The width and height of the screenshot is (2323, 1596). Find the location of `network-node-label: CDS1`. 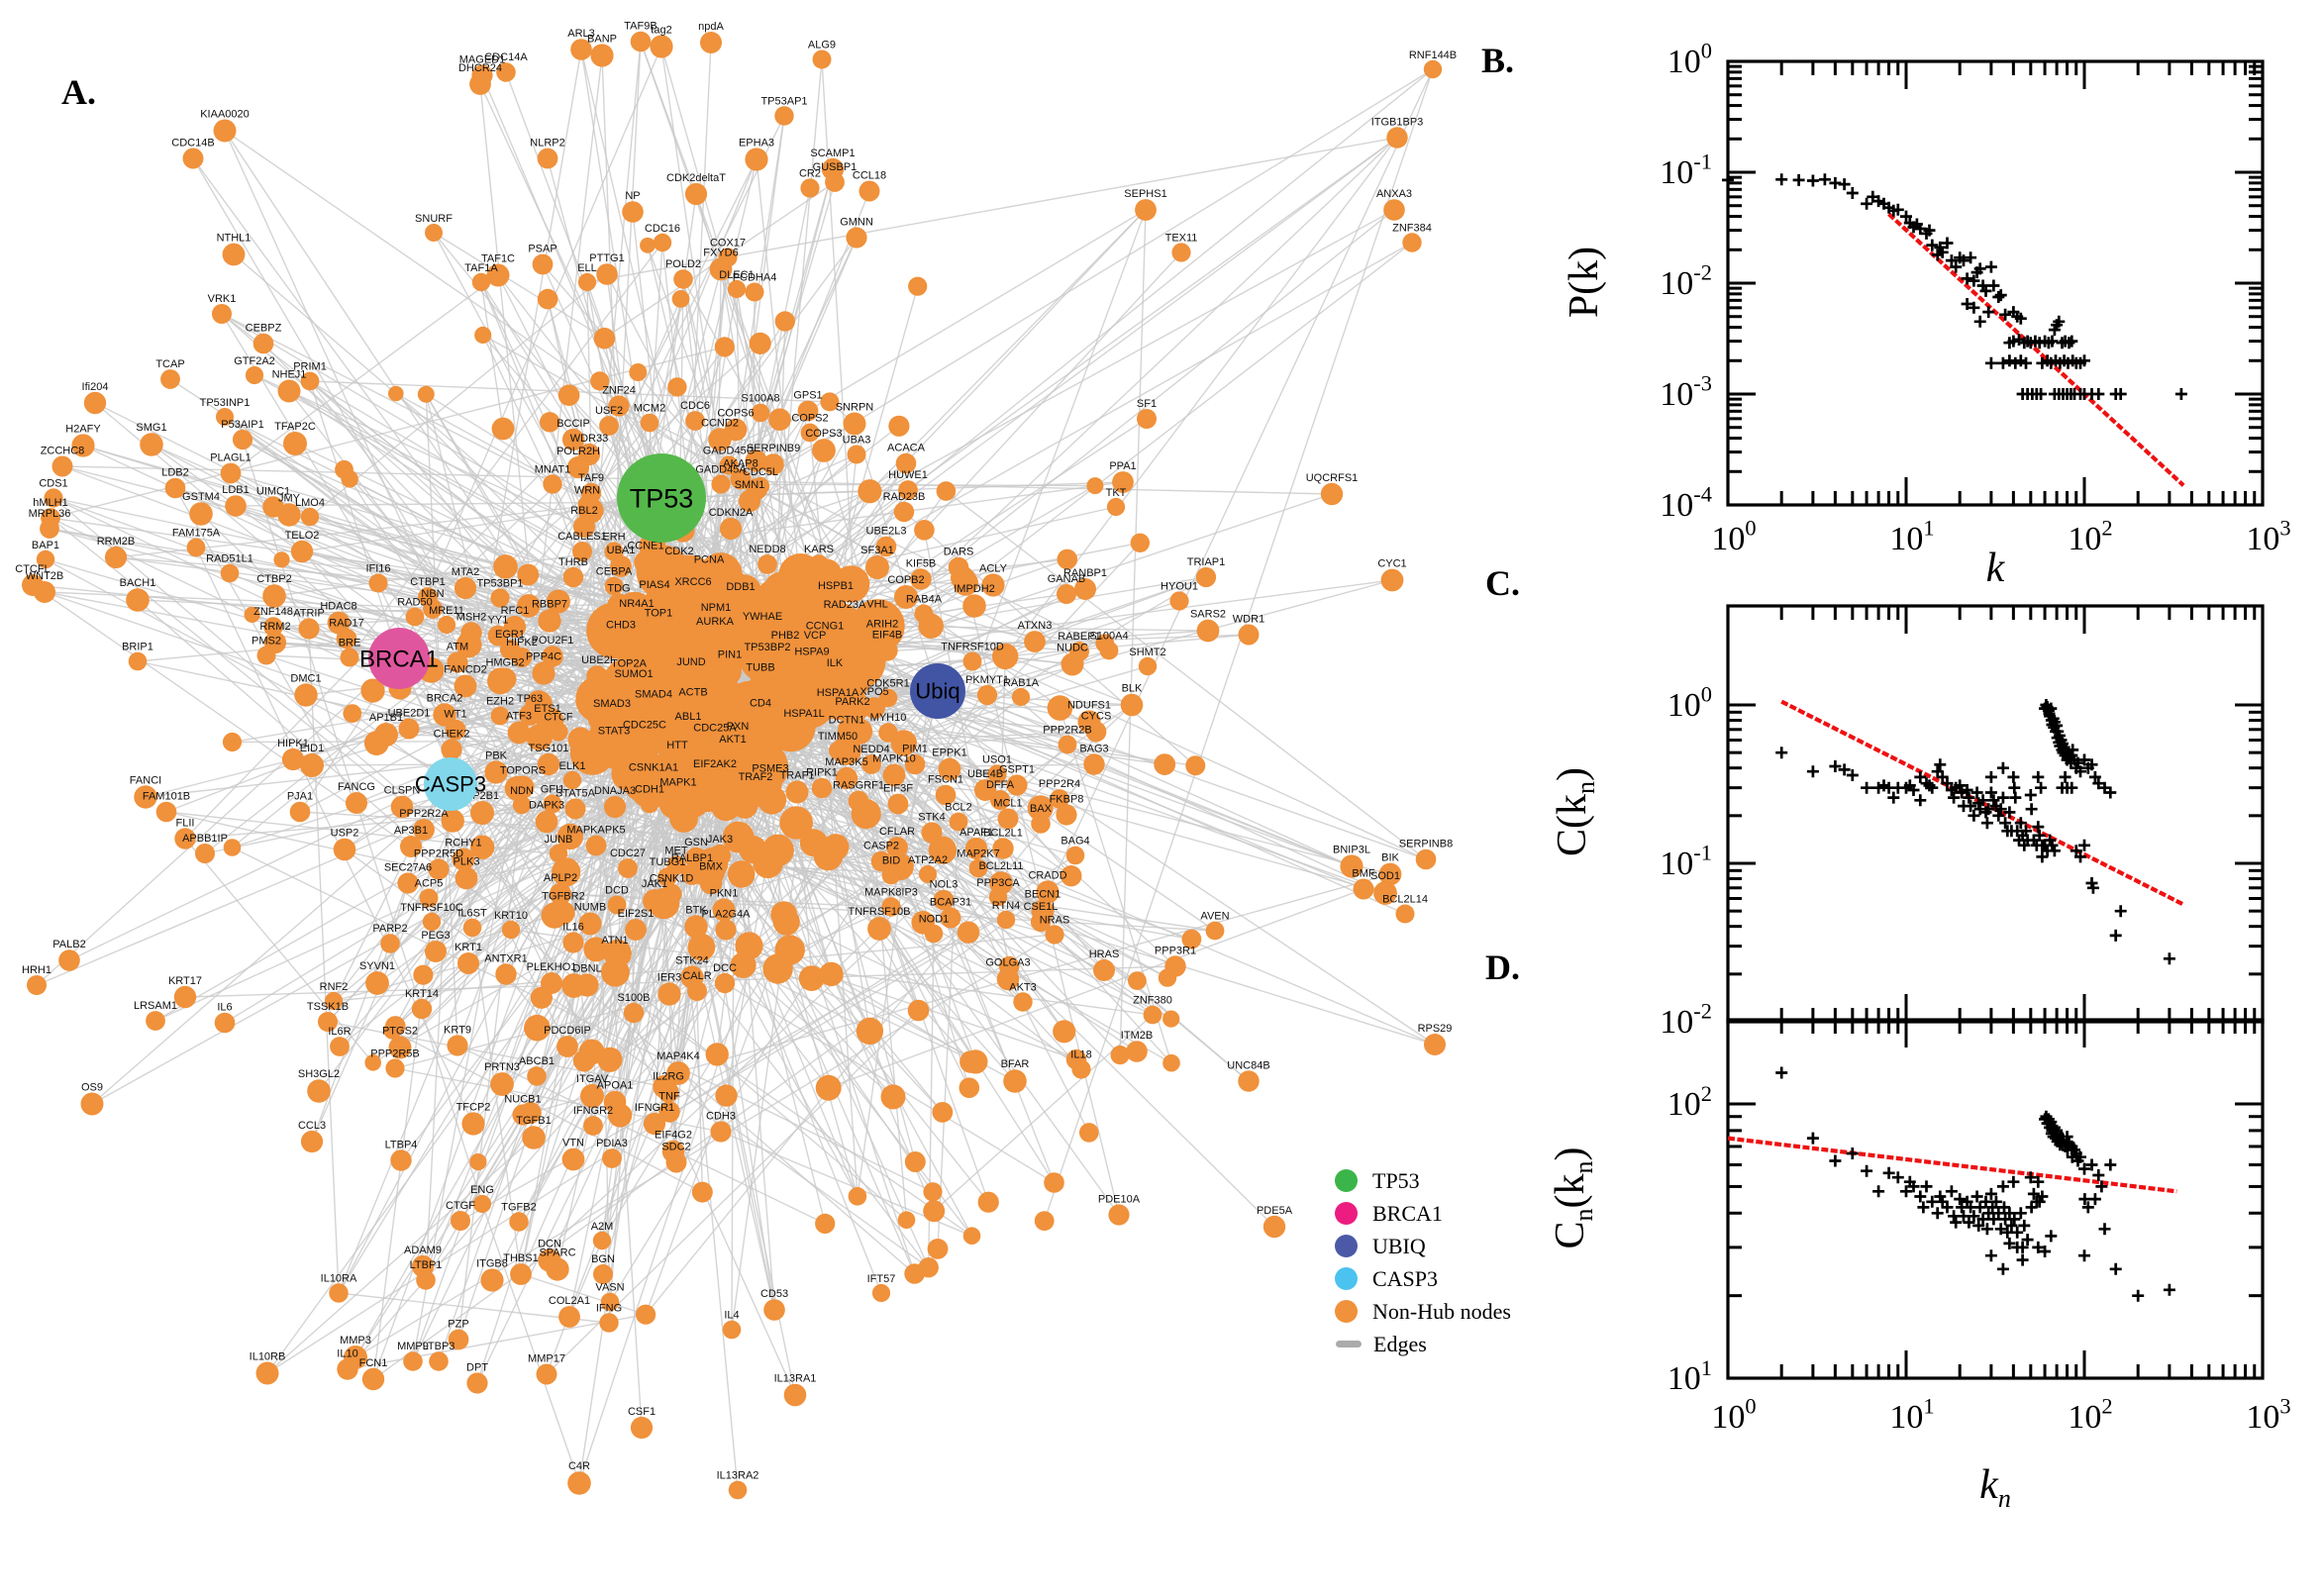

network-node-label: CDS1 is located at coordinates (53, 483).